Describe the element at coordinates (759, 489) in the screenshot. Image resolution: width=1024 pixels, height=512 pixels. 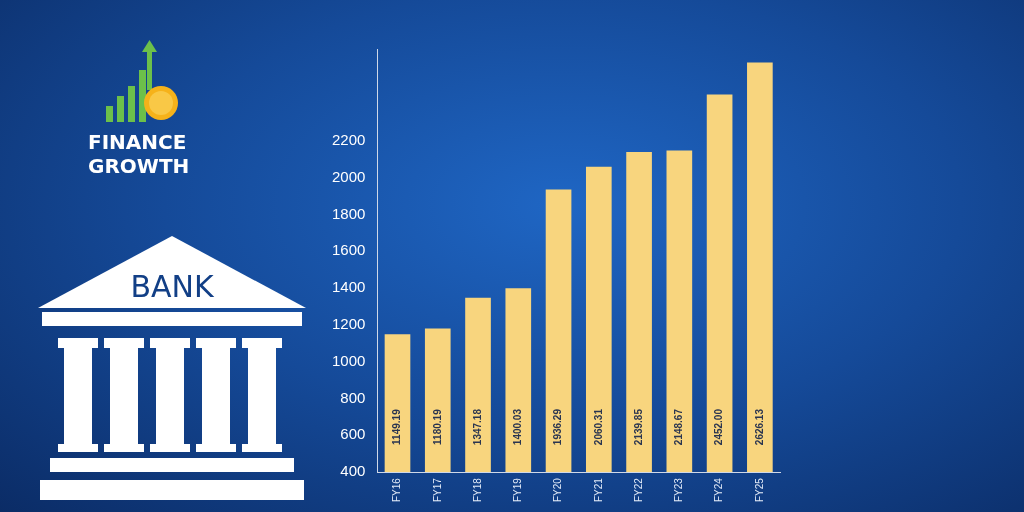
I see `x-tick-label: FY25` at that location.